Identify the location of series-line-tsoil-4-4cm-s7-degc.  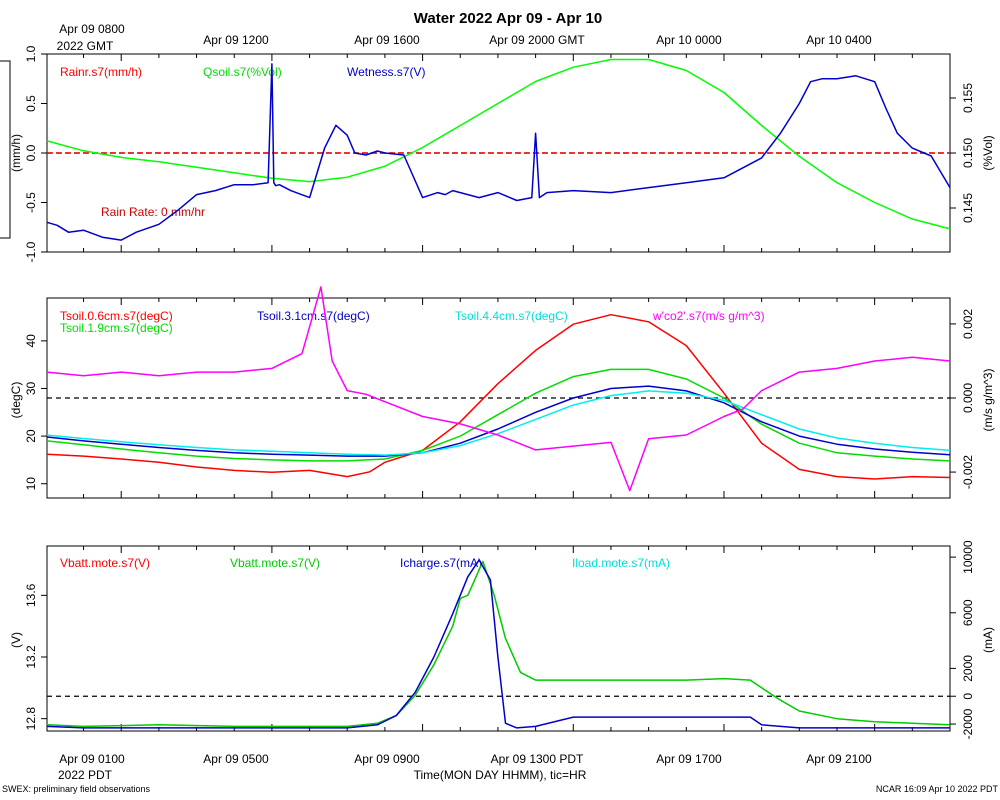
(498, 423).